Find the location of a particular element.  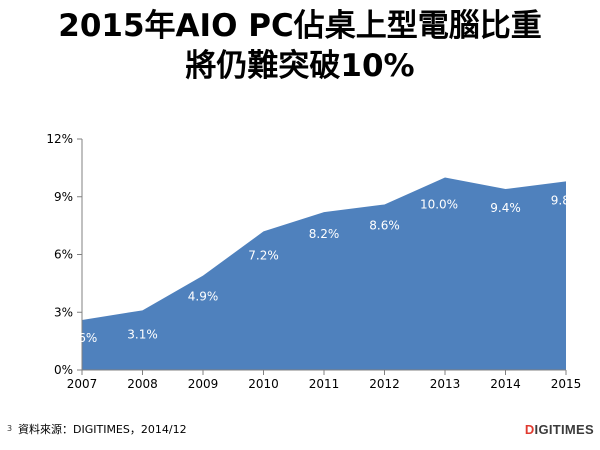

data-label: 2.6% is located at coordinates (82, 338).